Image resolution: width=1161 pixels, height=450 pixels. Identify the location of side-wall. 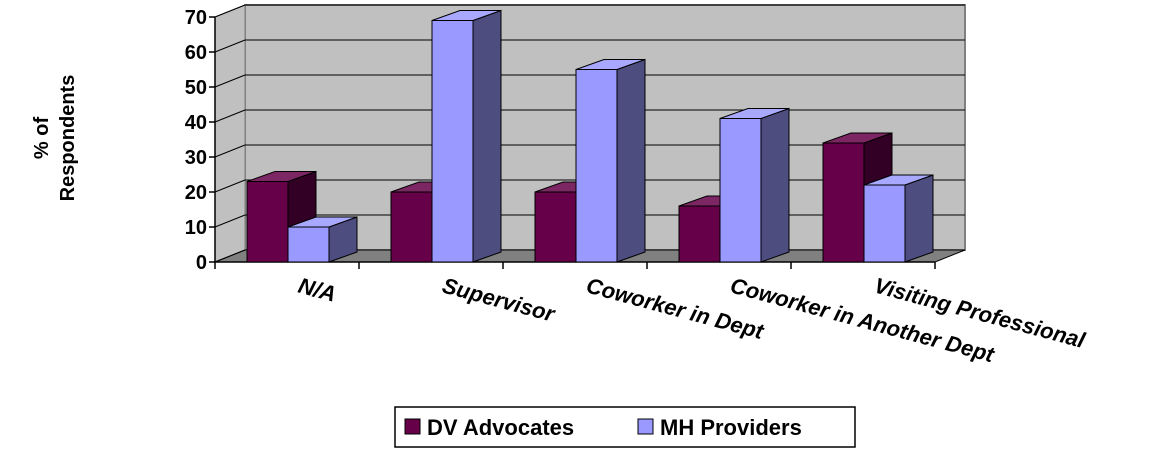
(230, 133).